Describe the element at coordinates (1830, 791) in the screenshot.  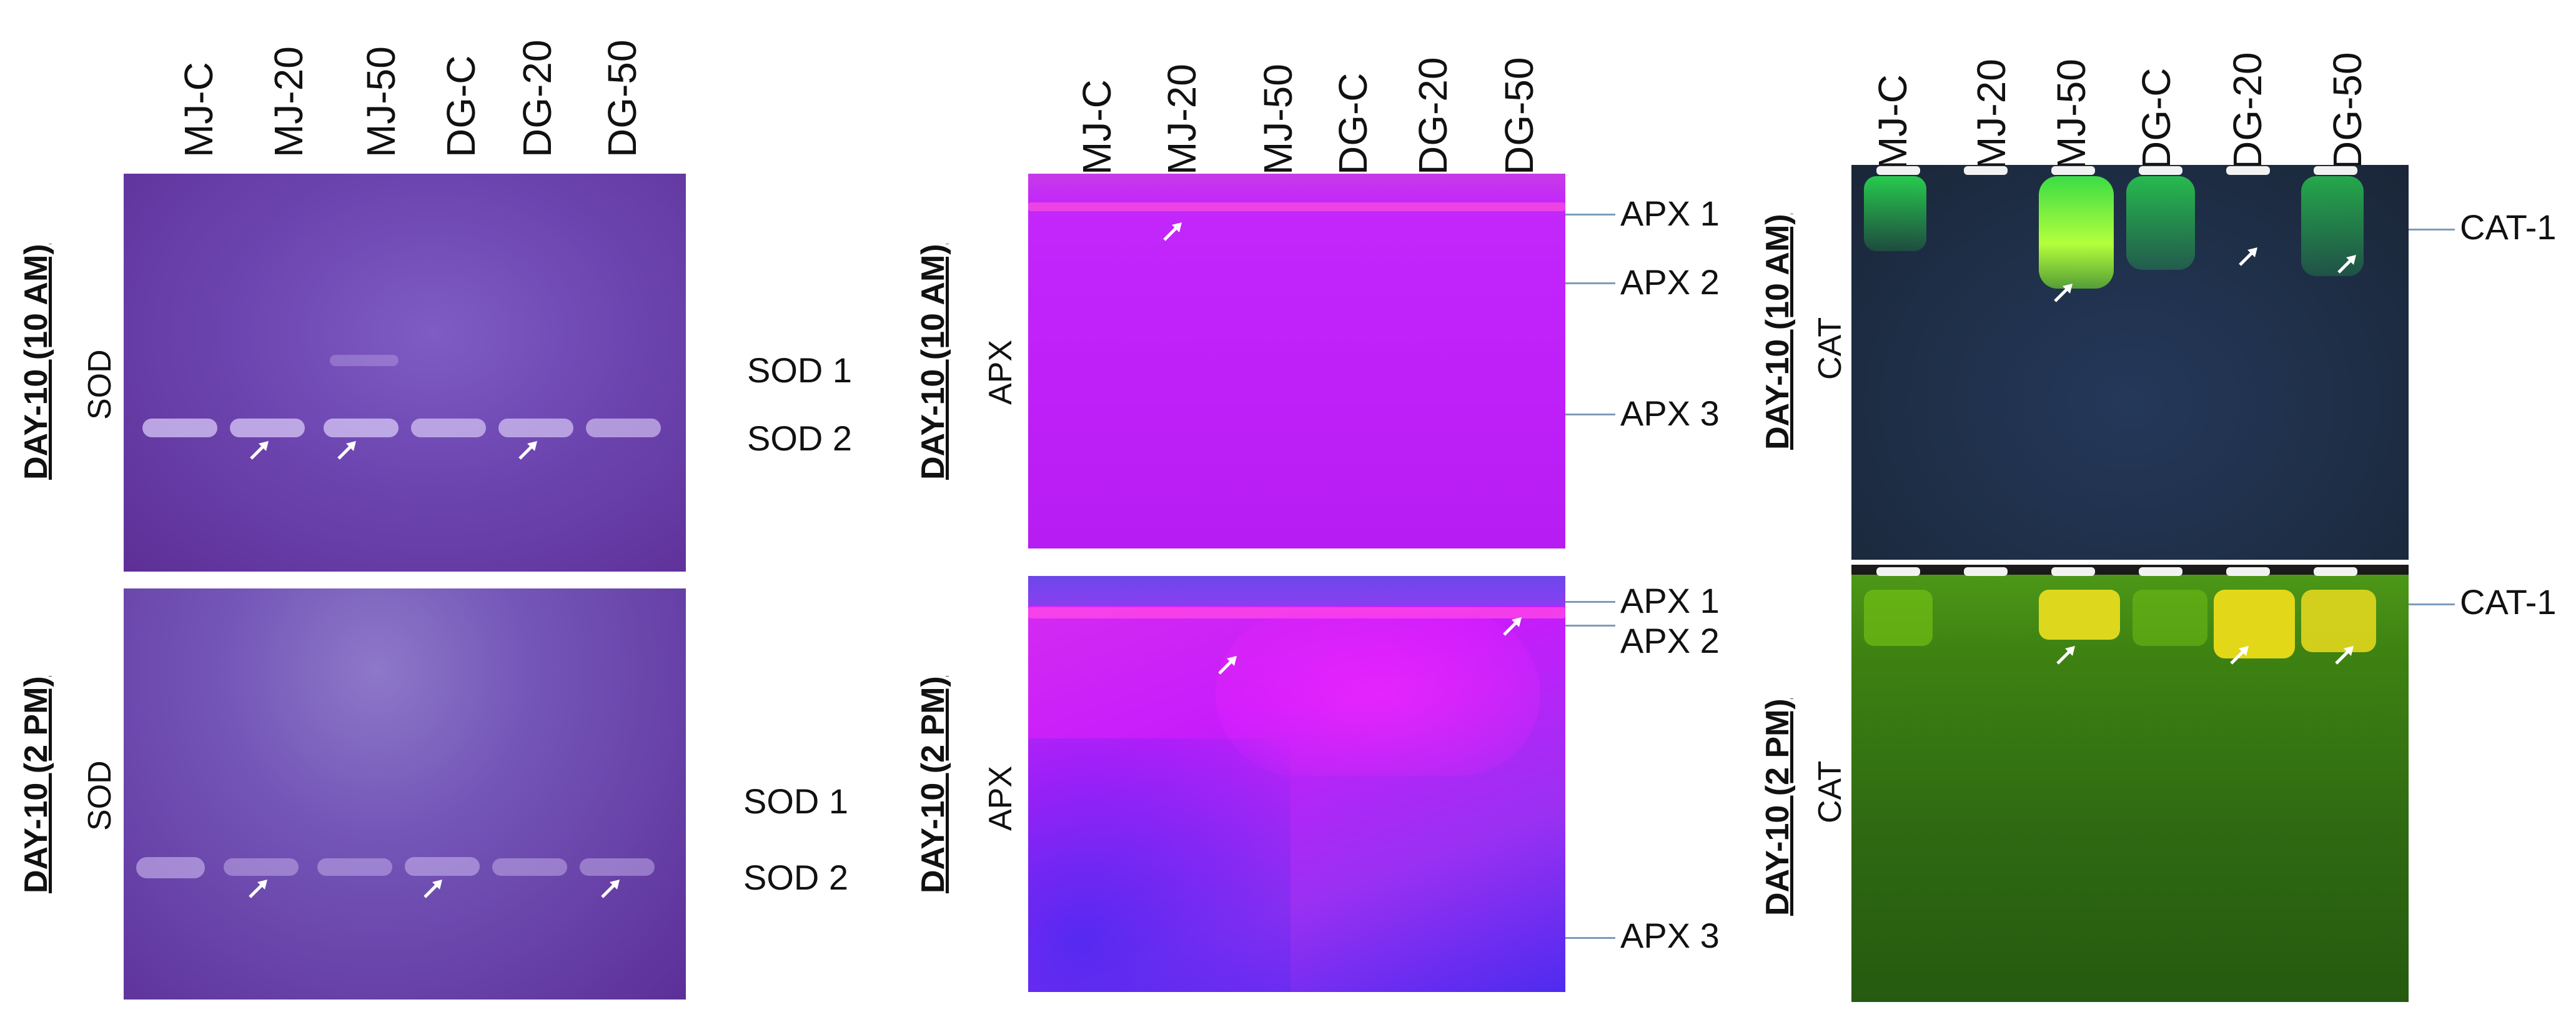
I see `cat-enzyme-label-pm: CAT` at that location.